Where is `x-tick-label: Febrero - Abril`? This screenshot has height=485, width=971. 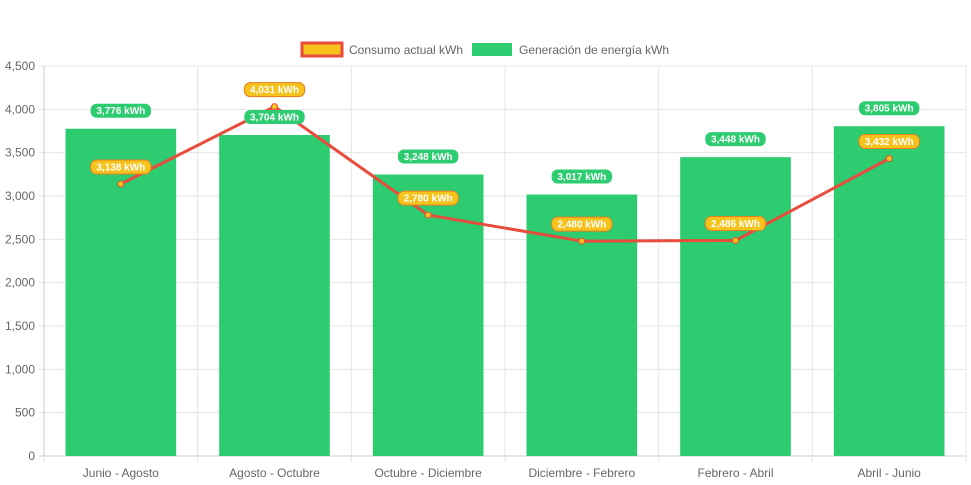
x-tick-label: Febrero - Abril is located at coordinates (735, 473).